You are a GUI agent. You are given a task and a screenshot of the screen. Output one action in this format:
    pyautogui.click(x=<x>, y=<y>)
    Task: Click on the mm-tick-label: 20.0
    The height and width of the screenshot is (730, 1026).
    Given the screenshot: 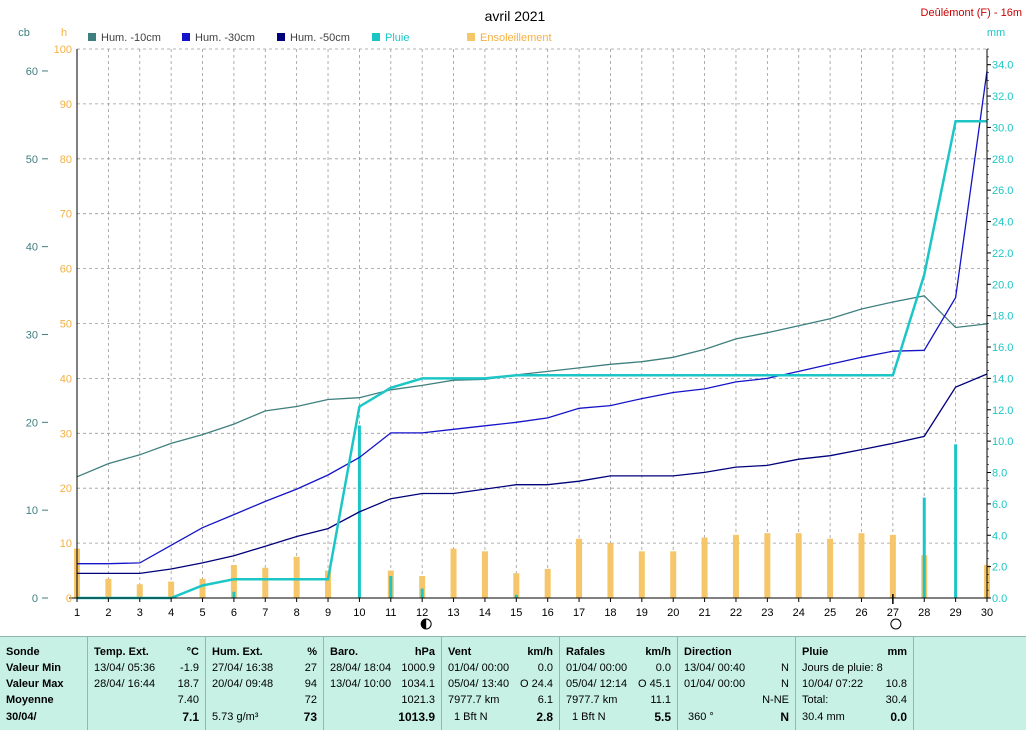 What is the action you would take?
    pyautogui.click(x=1002, y=285)
    